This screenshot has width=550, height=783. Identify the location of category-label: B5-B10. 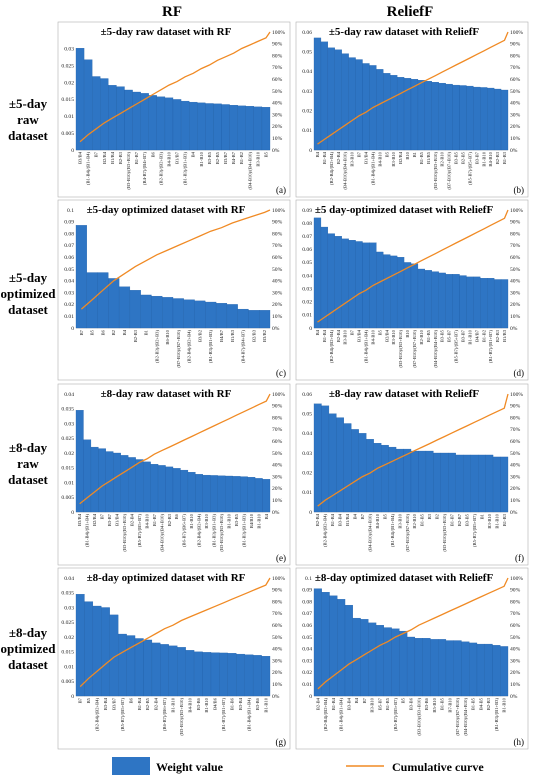
(434, 704).